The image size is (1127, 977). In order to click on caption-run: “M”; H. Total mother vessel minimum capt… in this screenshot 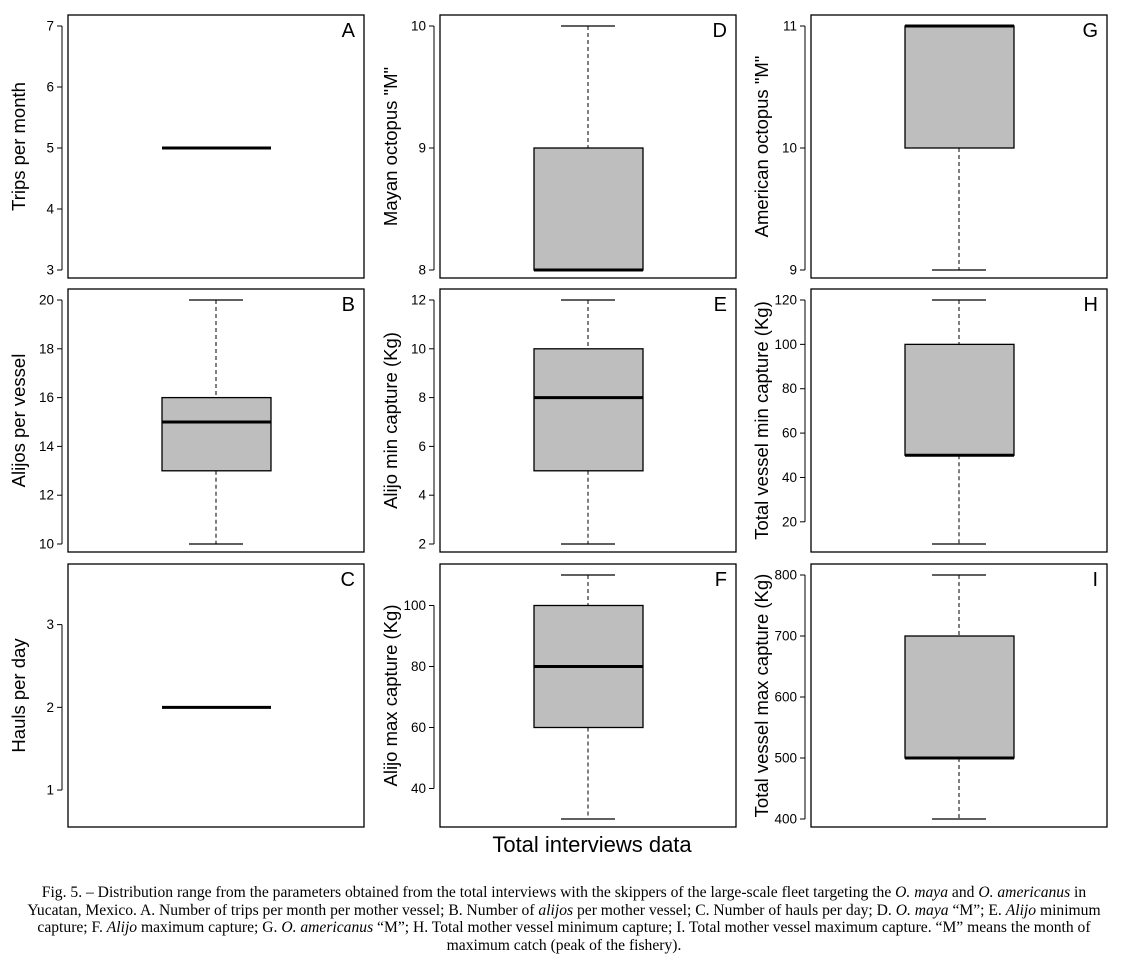, I will do `click(732, 936)`.